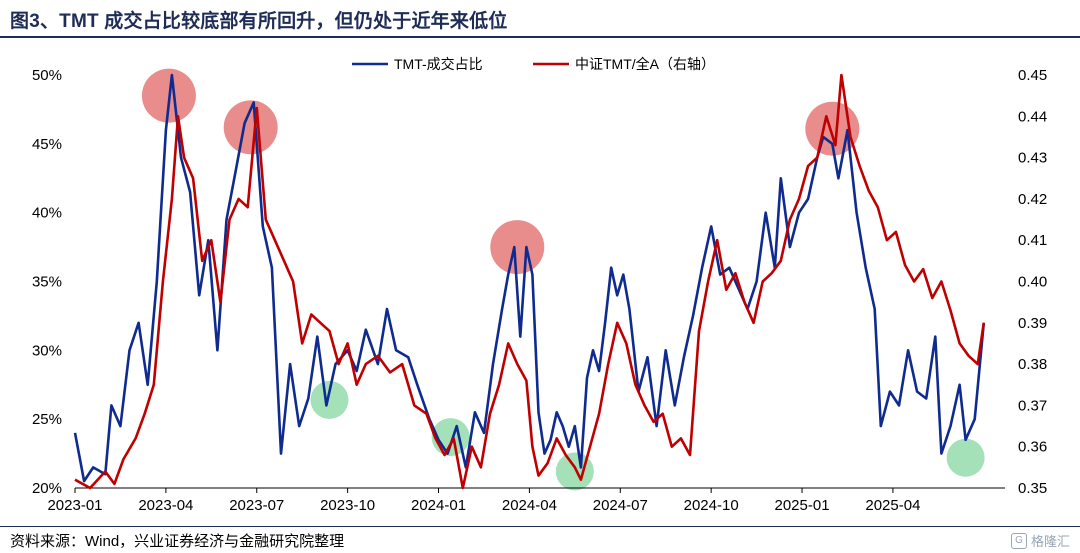 This screenshot has height=553, width=1080. Describe the element at coordinates (438, 505) in the screenshot. I see `x-tick-label: 2024-01` at that location.